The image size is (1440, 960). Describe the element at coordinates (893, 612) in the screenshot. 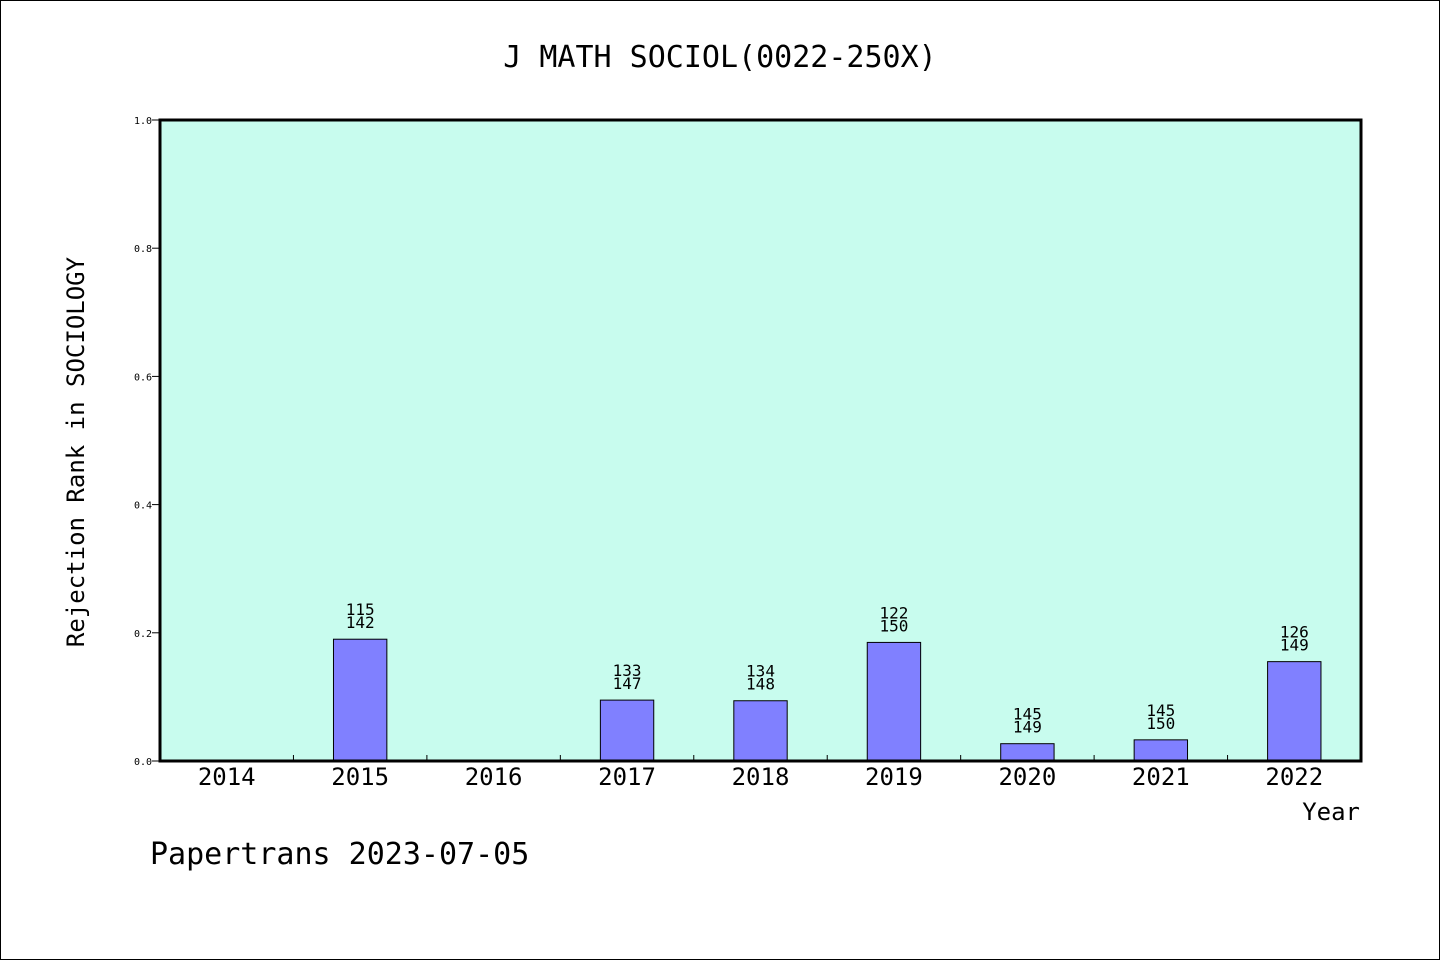

I see `bar-label-top: 122` at that location.